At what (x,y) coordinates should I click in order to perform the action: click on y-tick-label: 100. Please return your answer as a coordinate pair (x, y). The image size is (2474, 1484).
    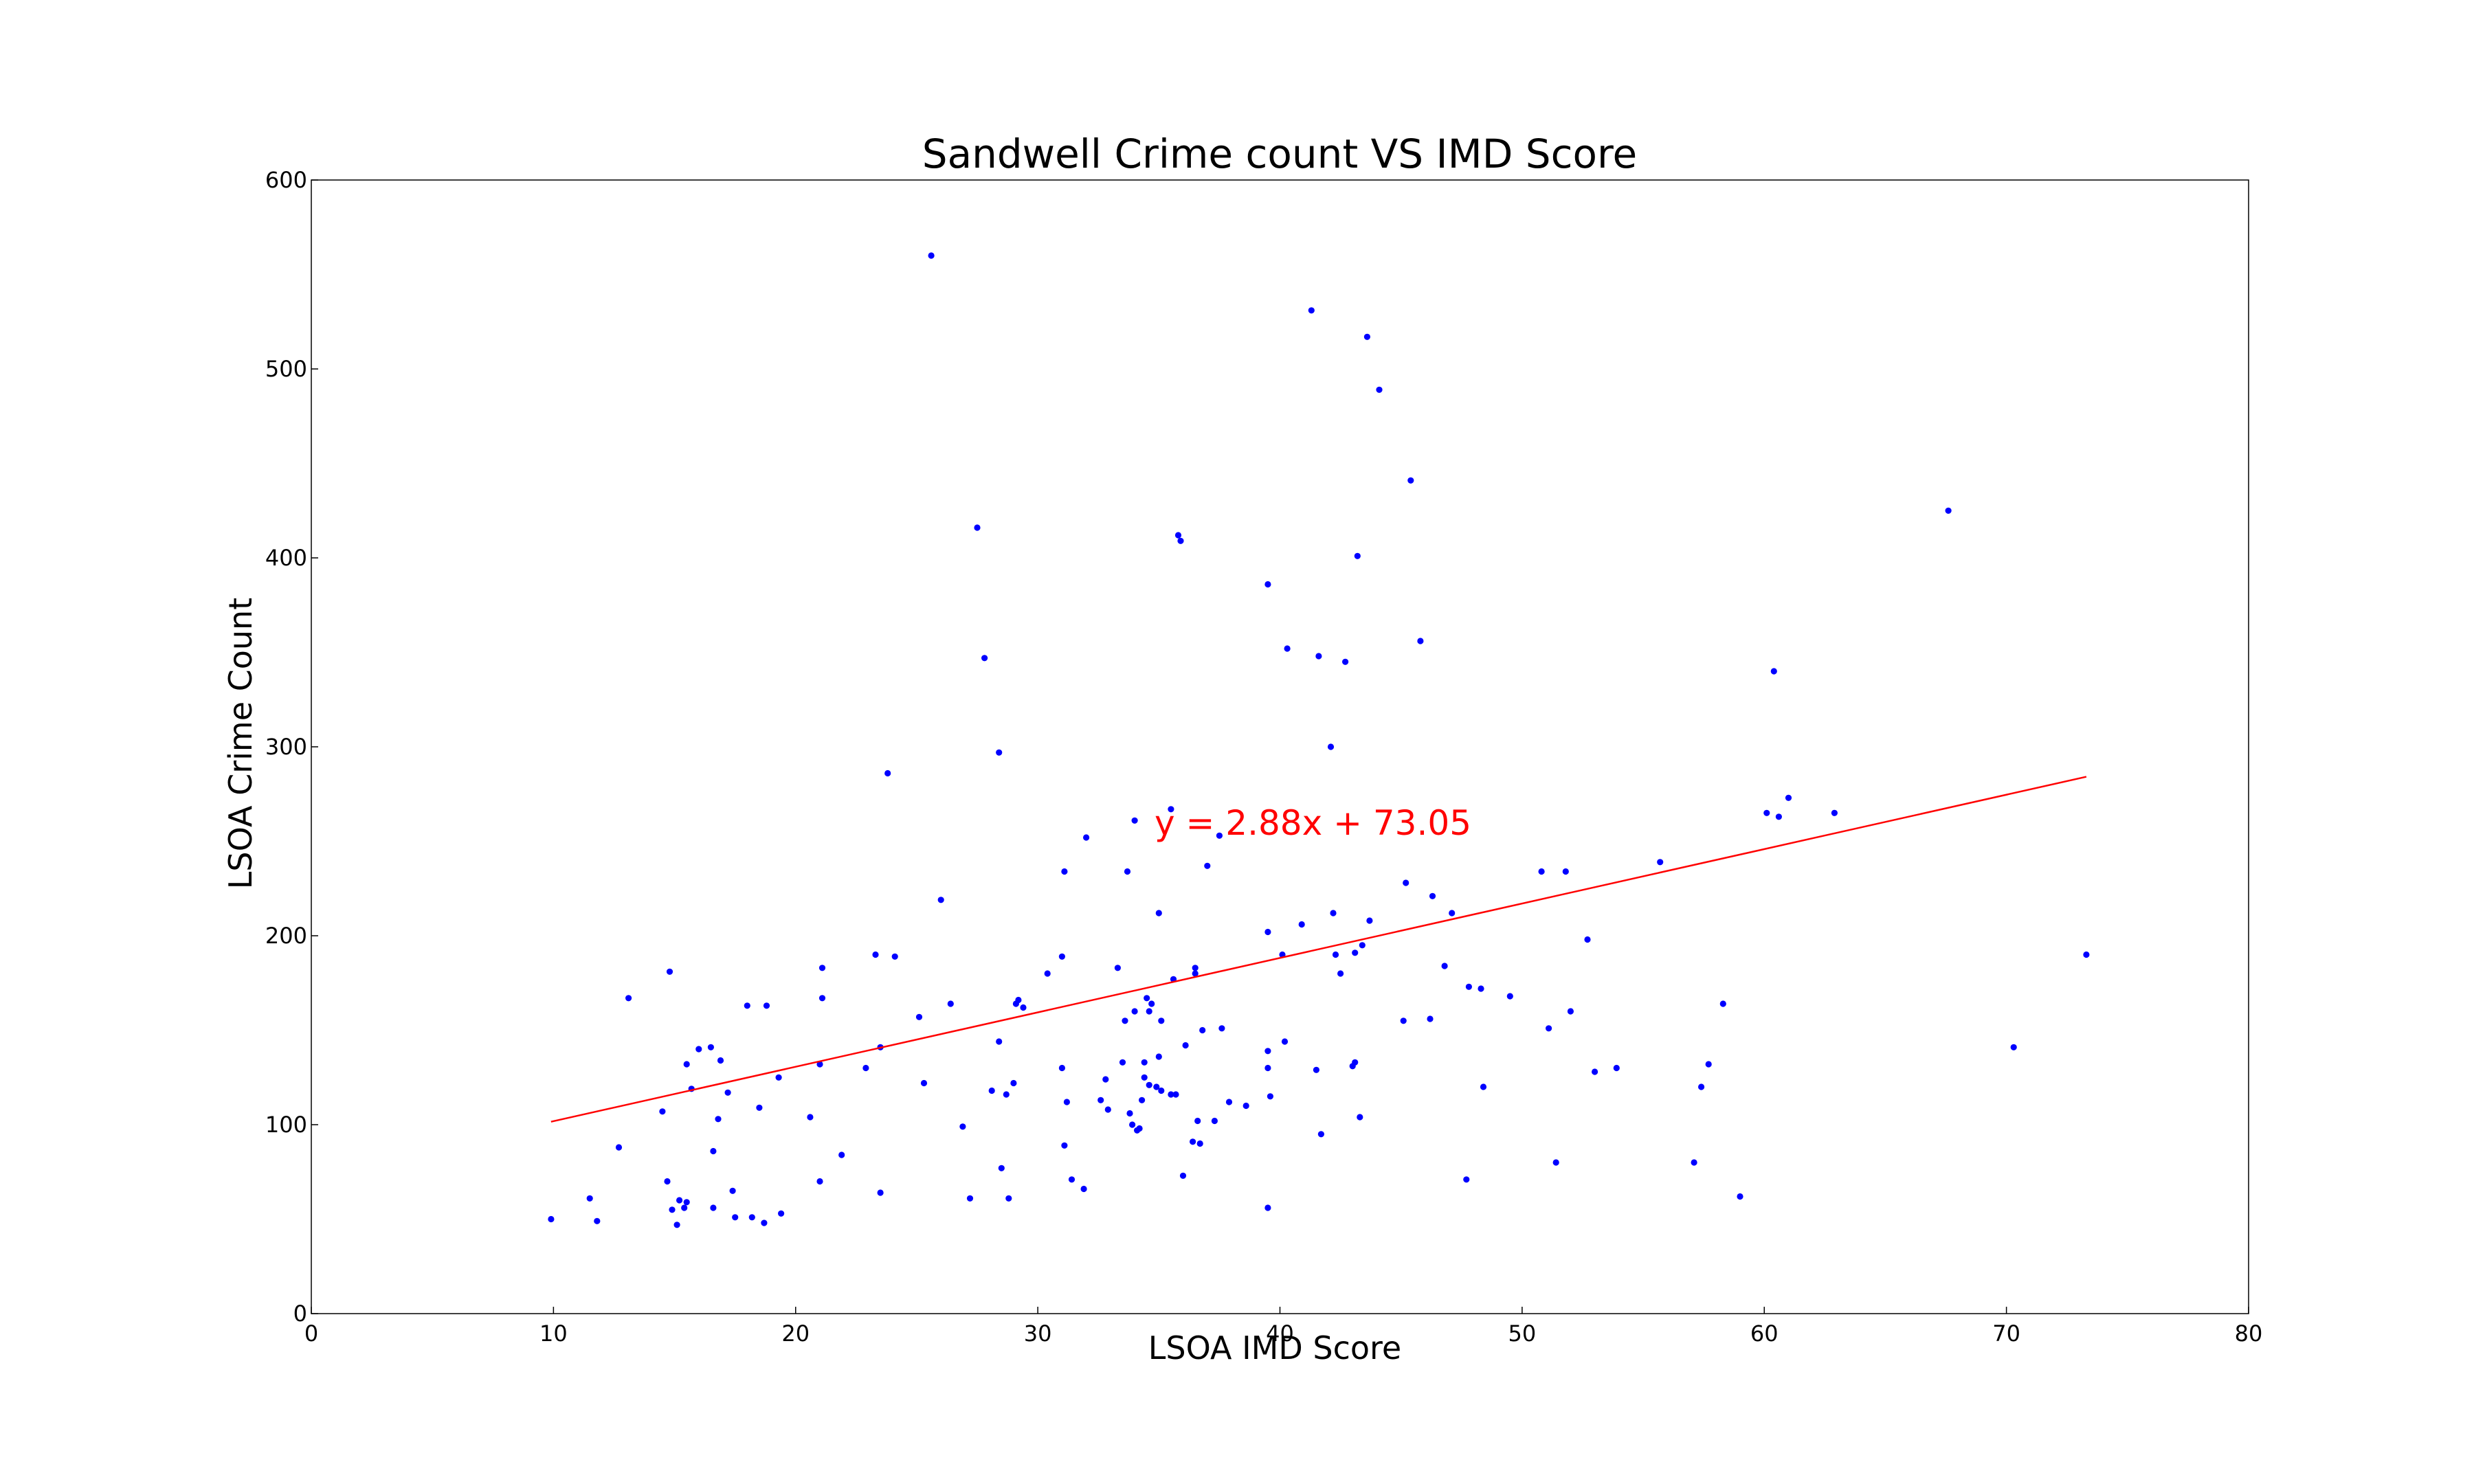
    Looking at the image, I should click on (286, 1125).